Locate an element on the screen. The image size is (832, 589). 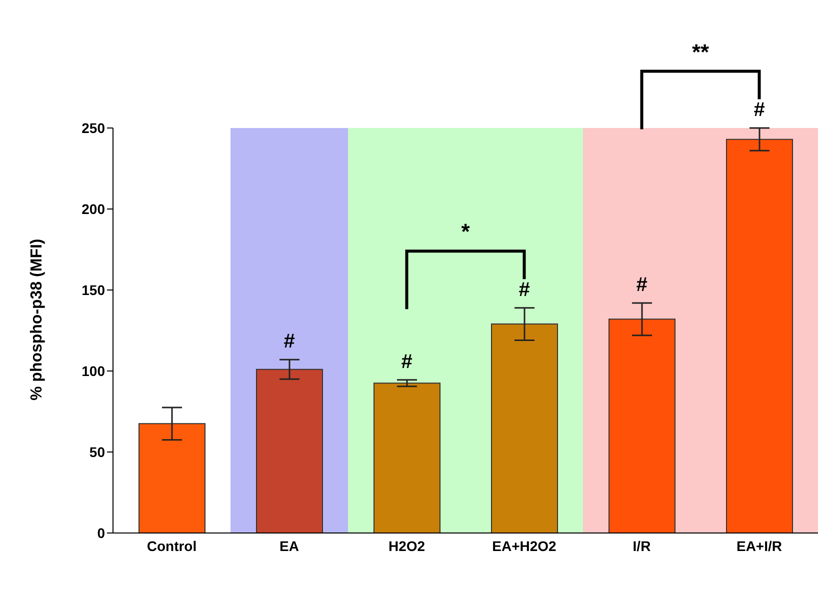
x-tick-label: EA is located at coordinates (289, 546).